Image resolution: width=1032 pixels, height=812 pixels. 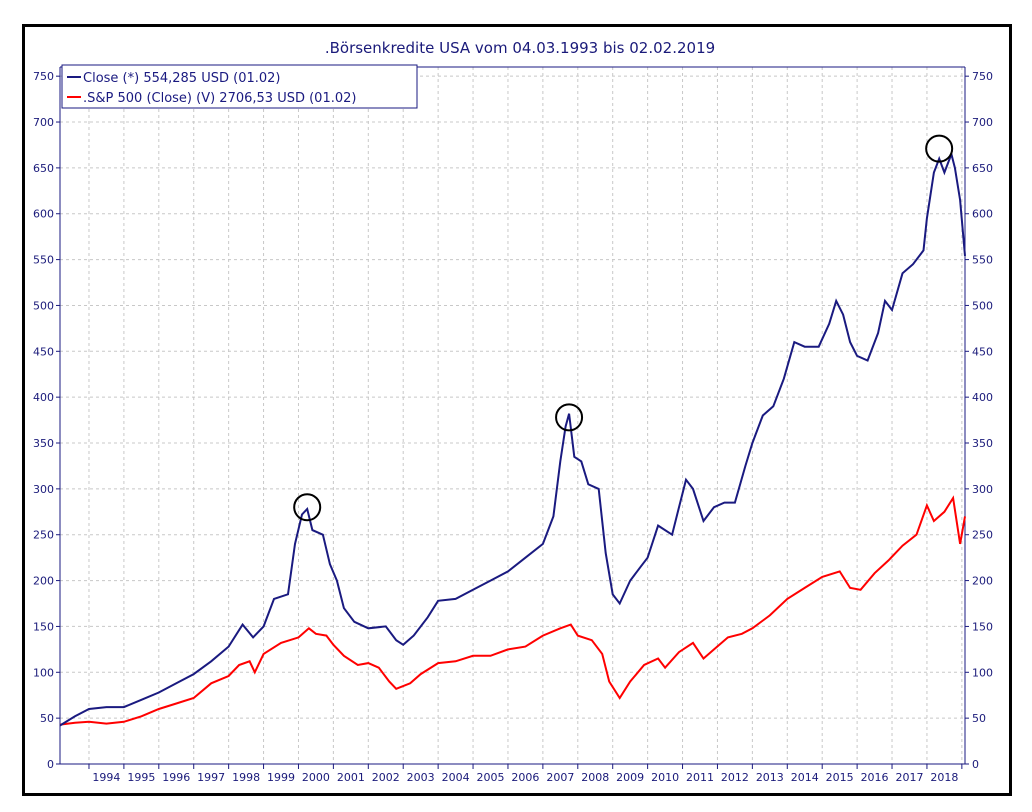 What do you see at coordinates (43, 443) in the screenshot?
I see `y-tick-label-left: 350` at bounding box center [43, 443].